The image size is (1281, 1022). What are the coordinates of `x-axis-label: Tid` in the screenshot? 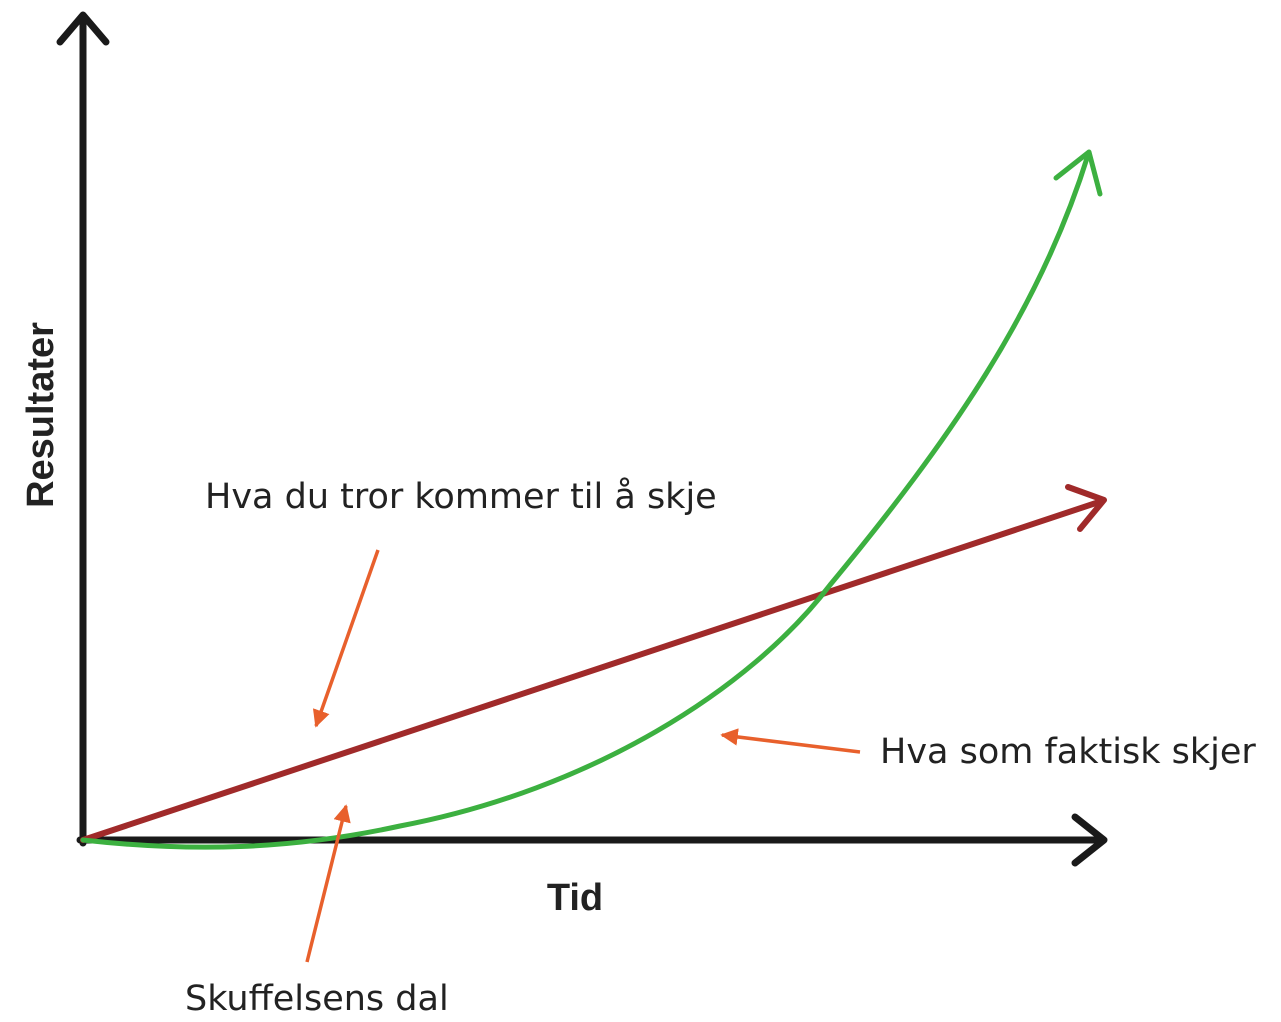 It's located at (575, 898).